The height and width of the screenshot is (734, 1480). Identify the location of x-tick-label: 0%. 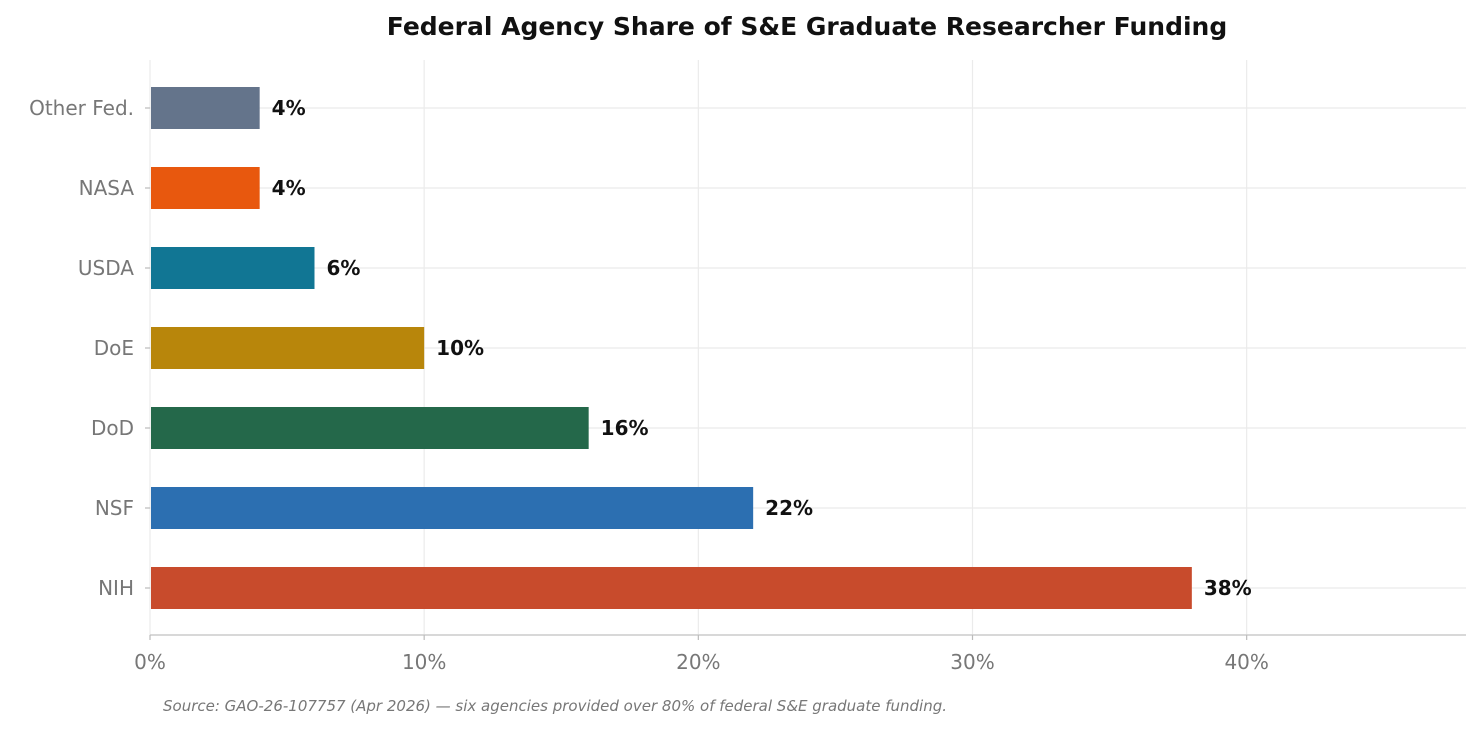
(150, 662).